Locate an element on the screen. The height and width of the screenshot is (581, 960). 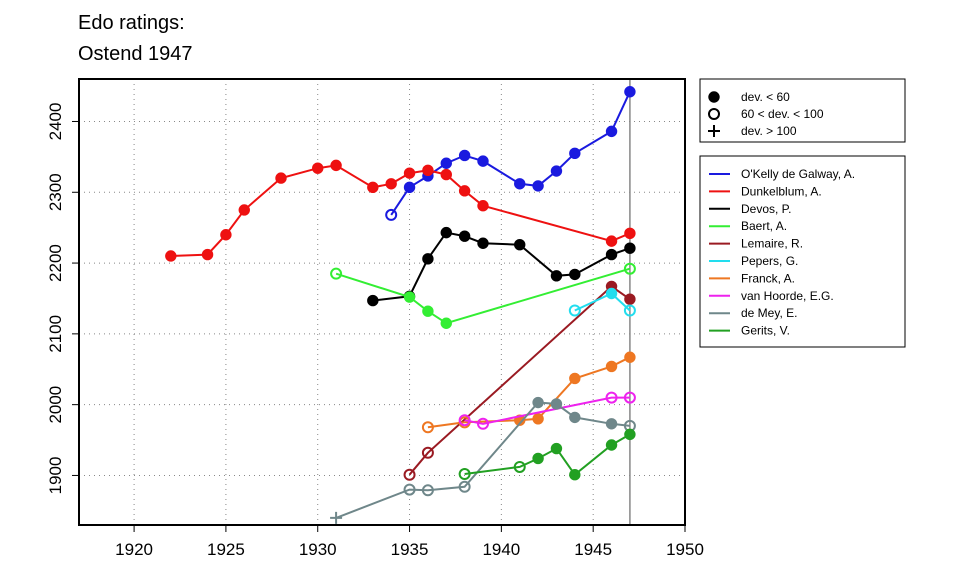
y-tick-label: 2100 is located at coordinates (55, 334).